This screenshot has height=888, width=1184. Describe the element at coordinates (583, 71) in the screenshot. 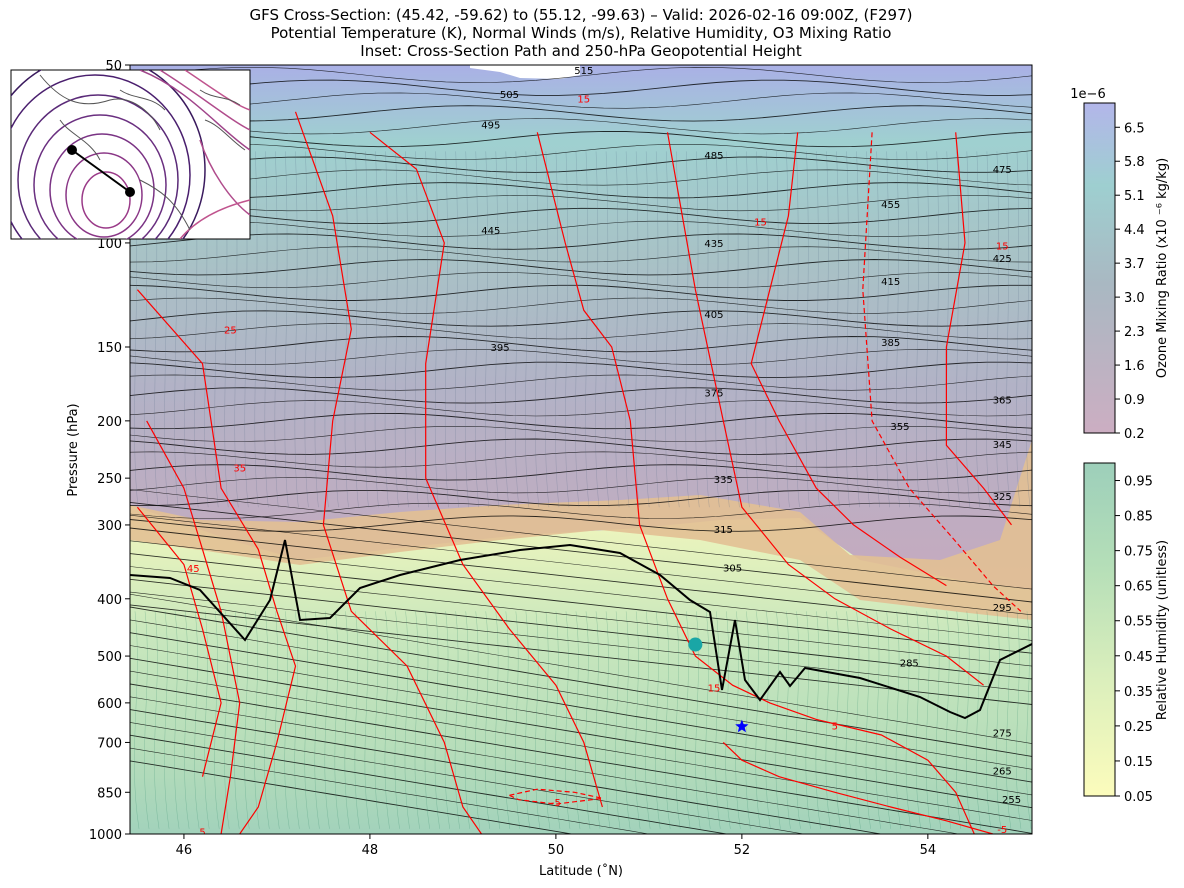

I see `theta-label-0: 515` at that location.